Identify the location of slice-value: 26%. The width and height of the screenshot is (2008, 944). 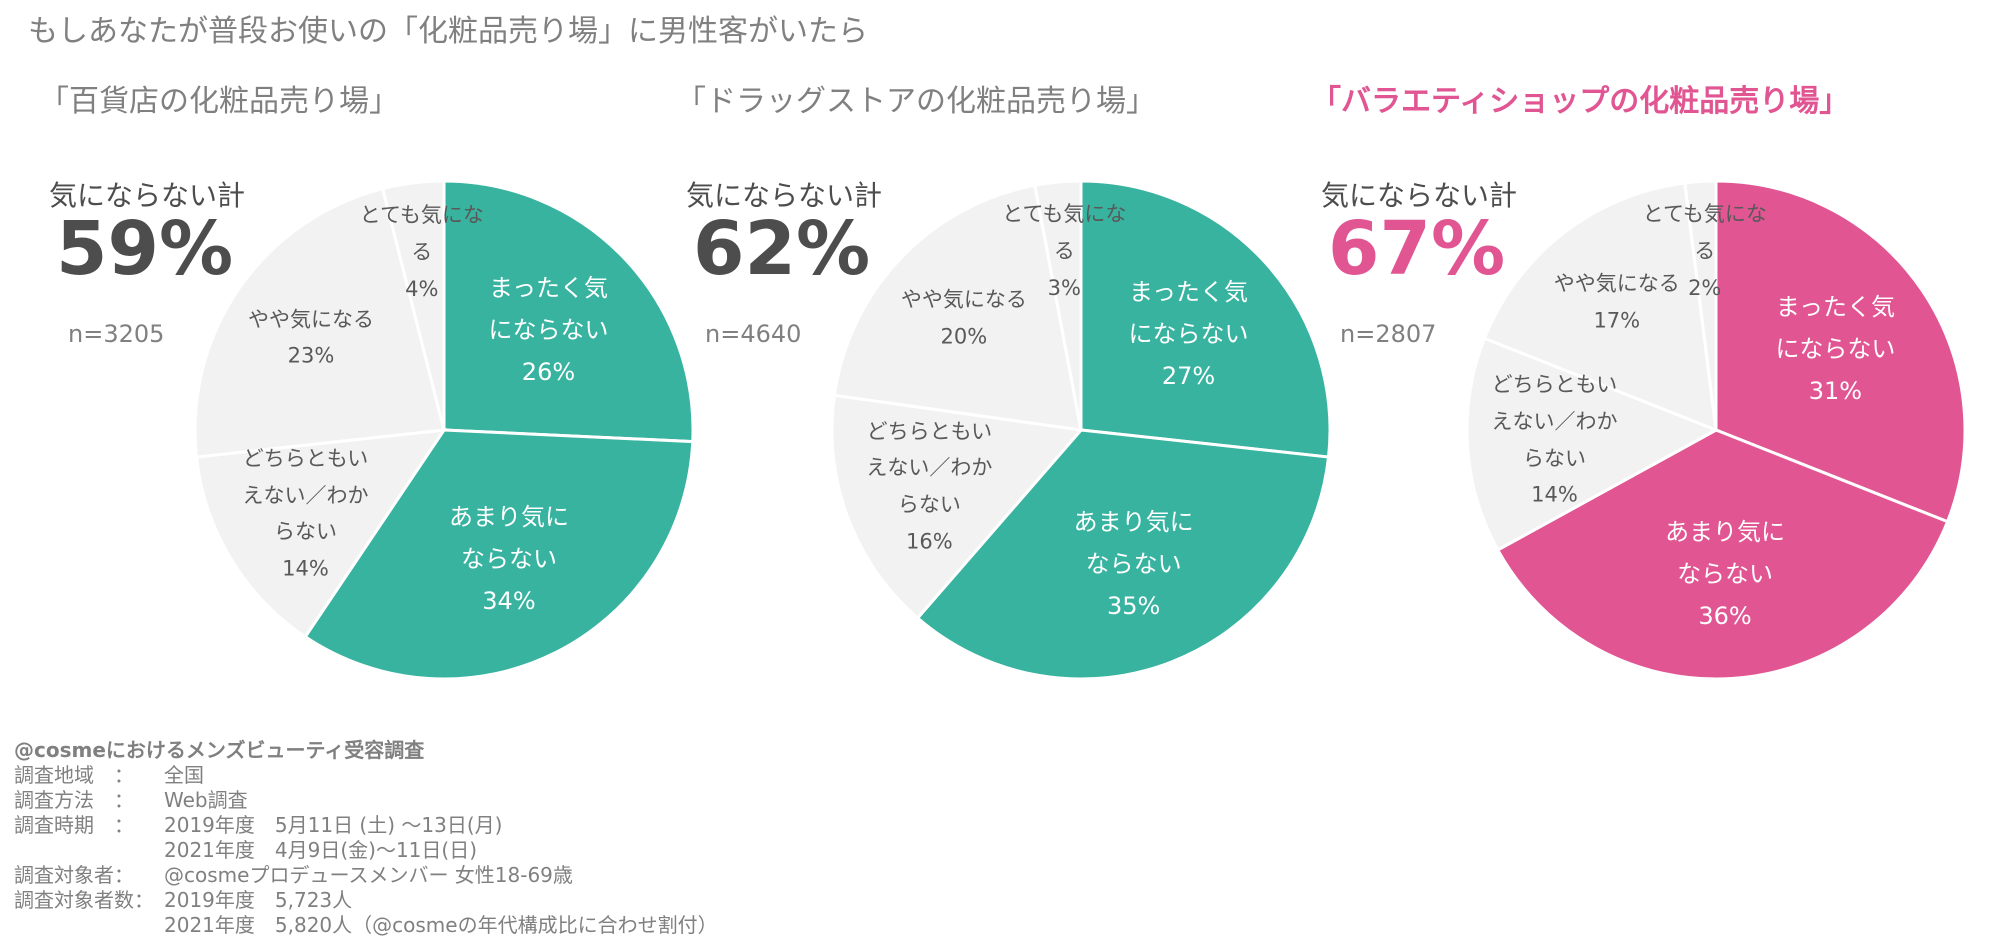
(548, 372).